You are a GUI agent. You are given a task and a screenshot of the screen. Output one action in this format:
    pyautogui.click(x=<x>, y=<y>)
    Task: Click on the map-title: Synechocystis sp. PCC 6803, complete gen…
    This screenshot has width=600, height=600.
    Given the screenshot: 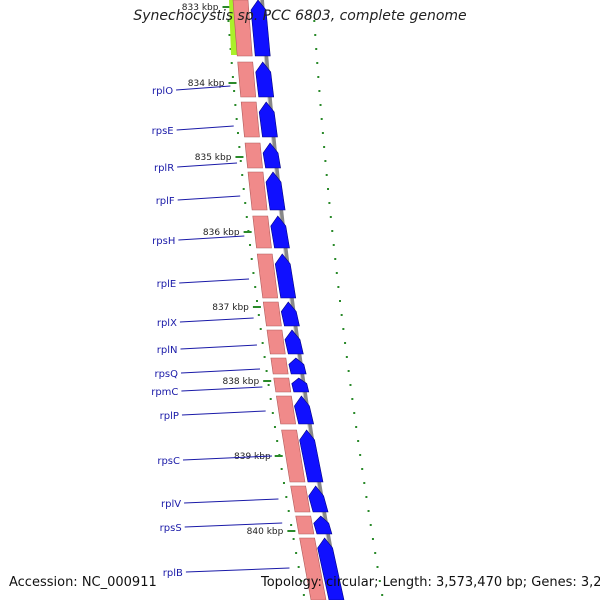 What is the action you would take?
    pyautogui.click(x=300, y=16)
    